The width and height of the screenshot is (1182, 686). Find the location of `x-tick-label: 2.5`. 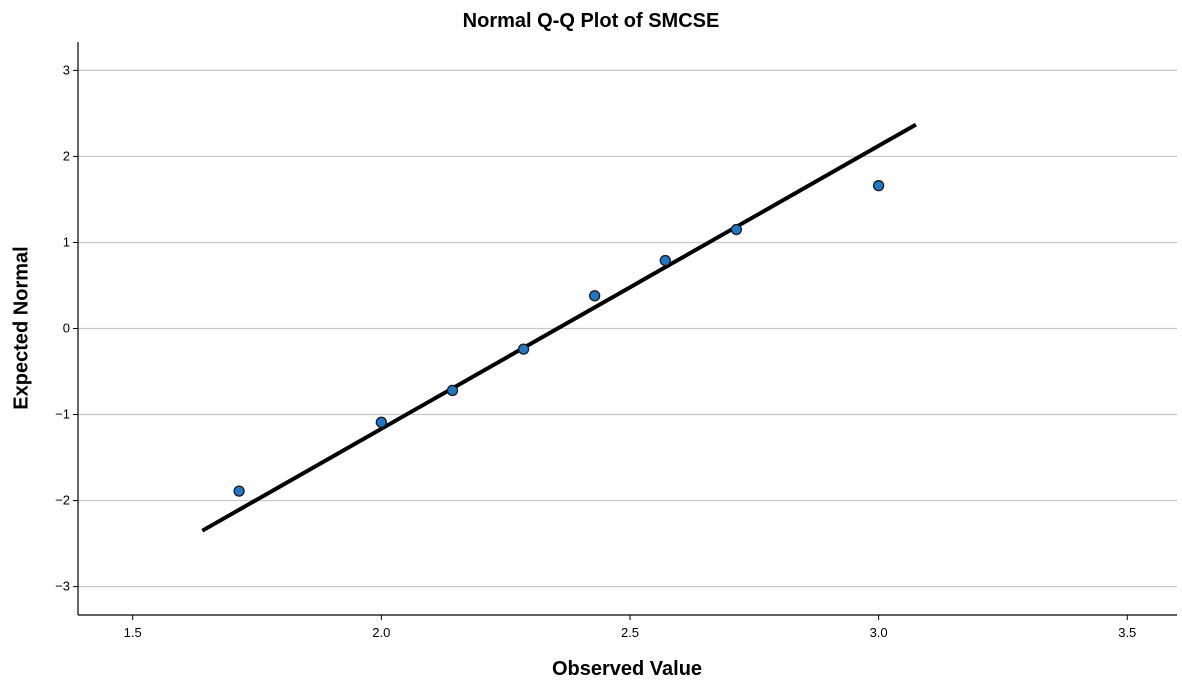

x-tick-label: 2.5 is located at coordinates (630, 632).